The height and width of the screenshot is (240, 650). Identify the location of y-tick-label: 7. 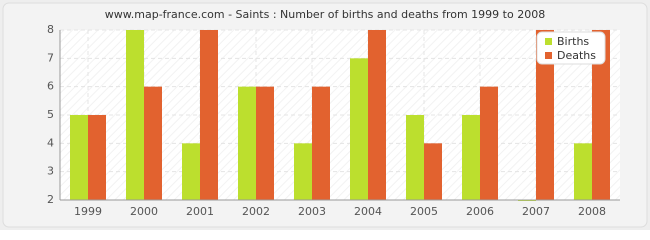
(50, 57).